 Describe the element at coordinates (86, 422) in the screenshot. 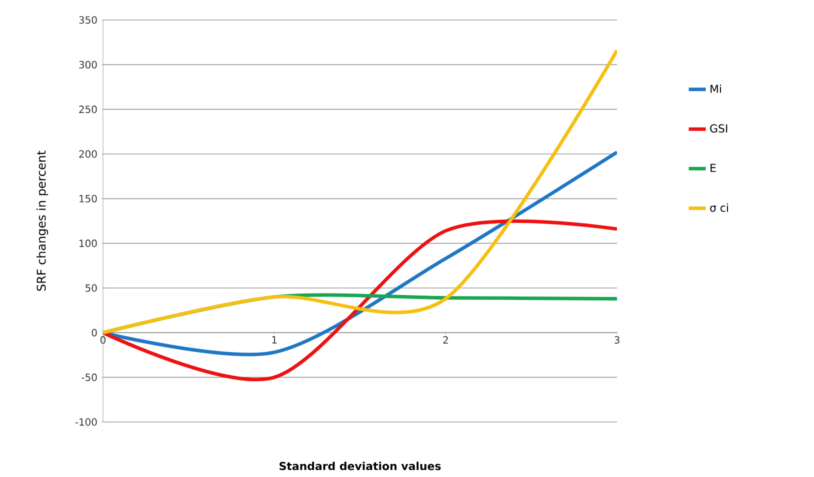

I see `y-tick-label: -100` at that location.